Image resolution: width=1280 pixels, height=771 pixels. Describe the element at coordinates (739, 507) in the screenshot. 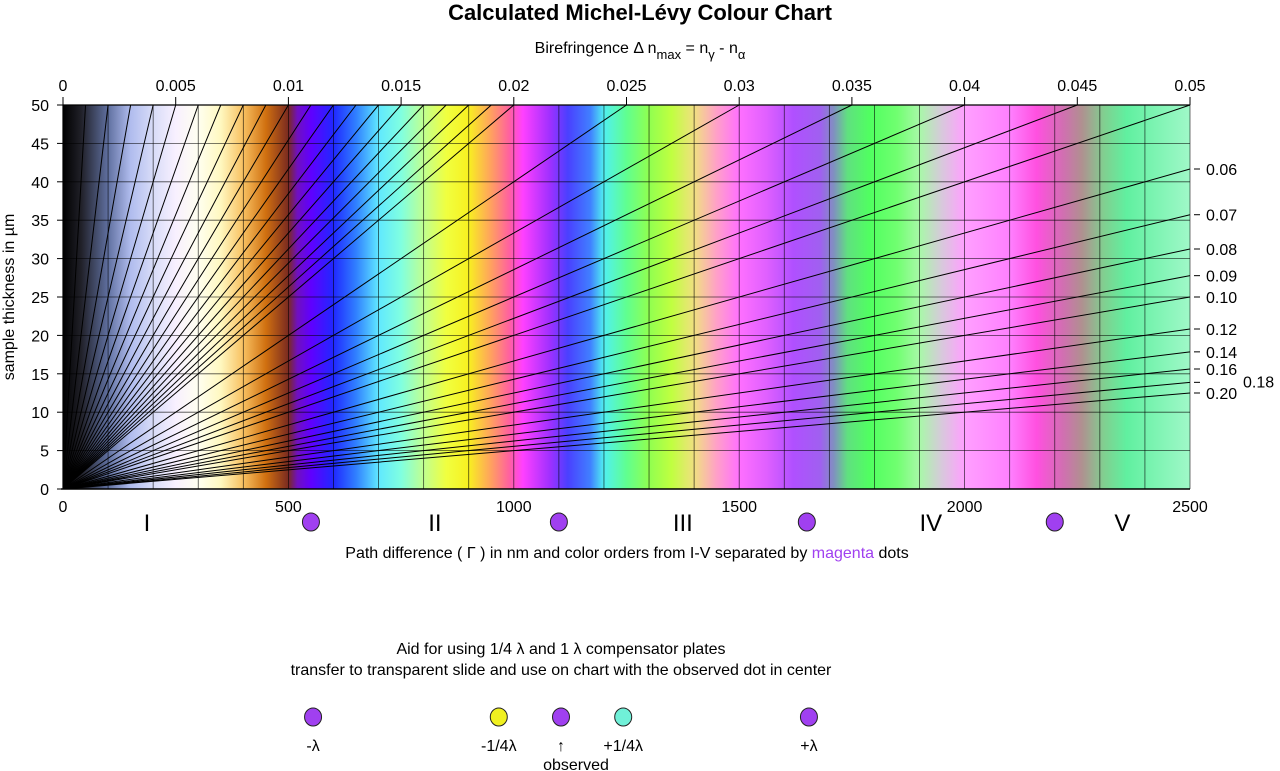

I see `x-tick-label: 1500` at that location.